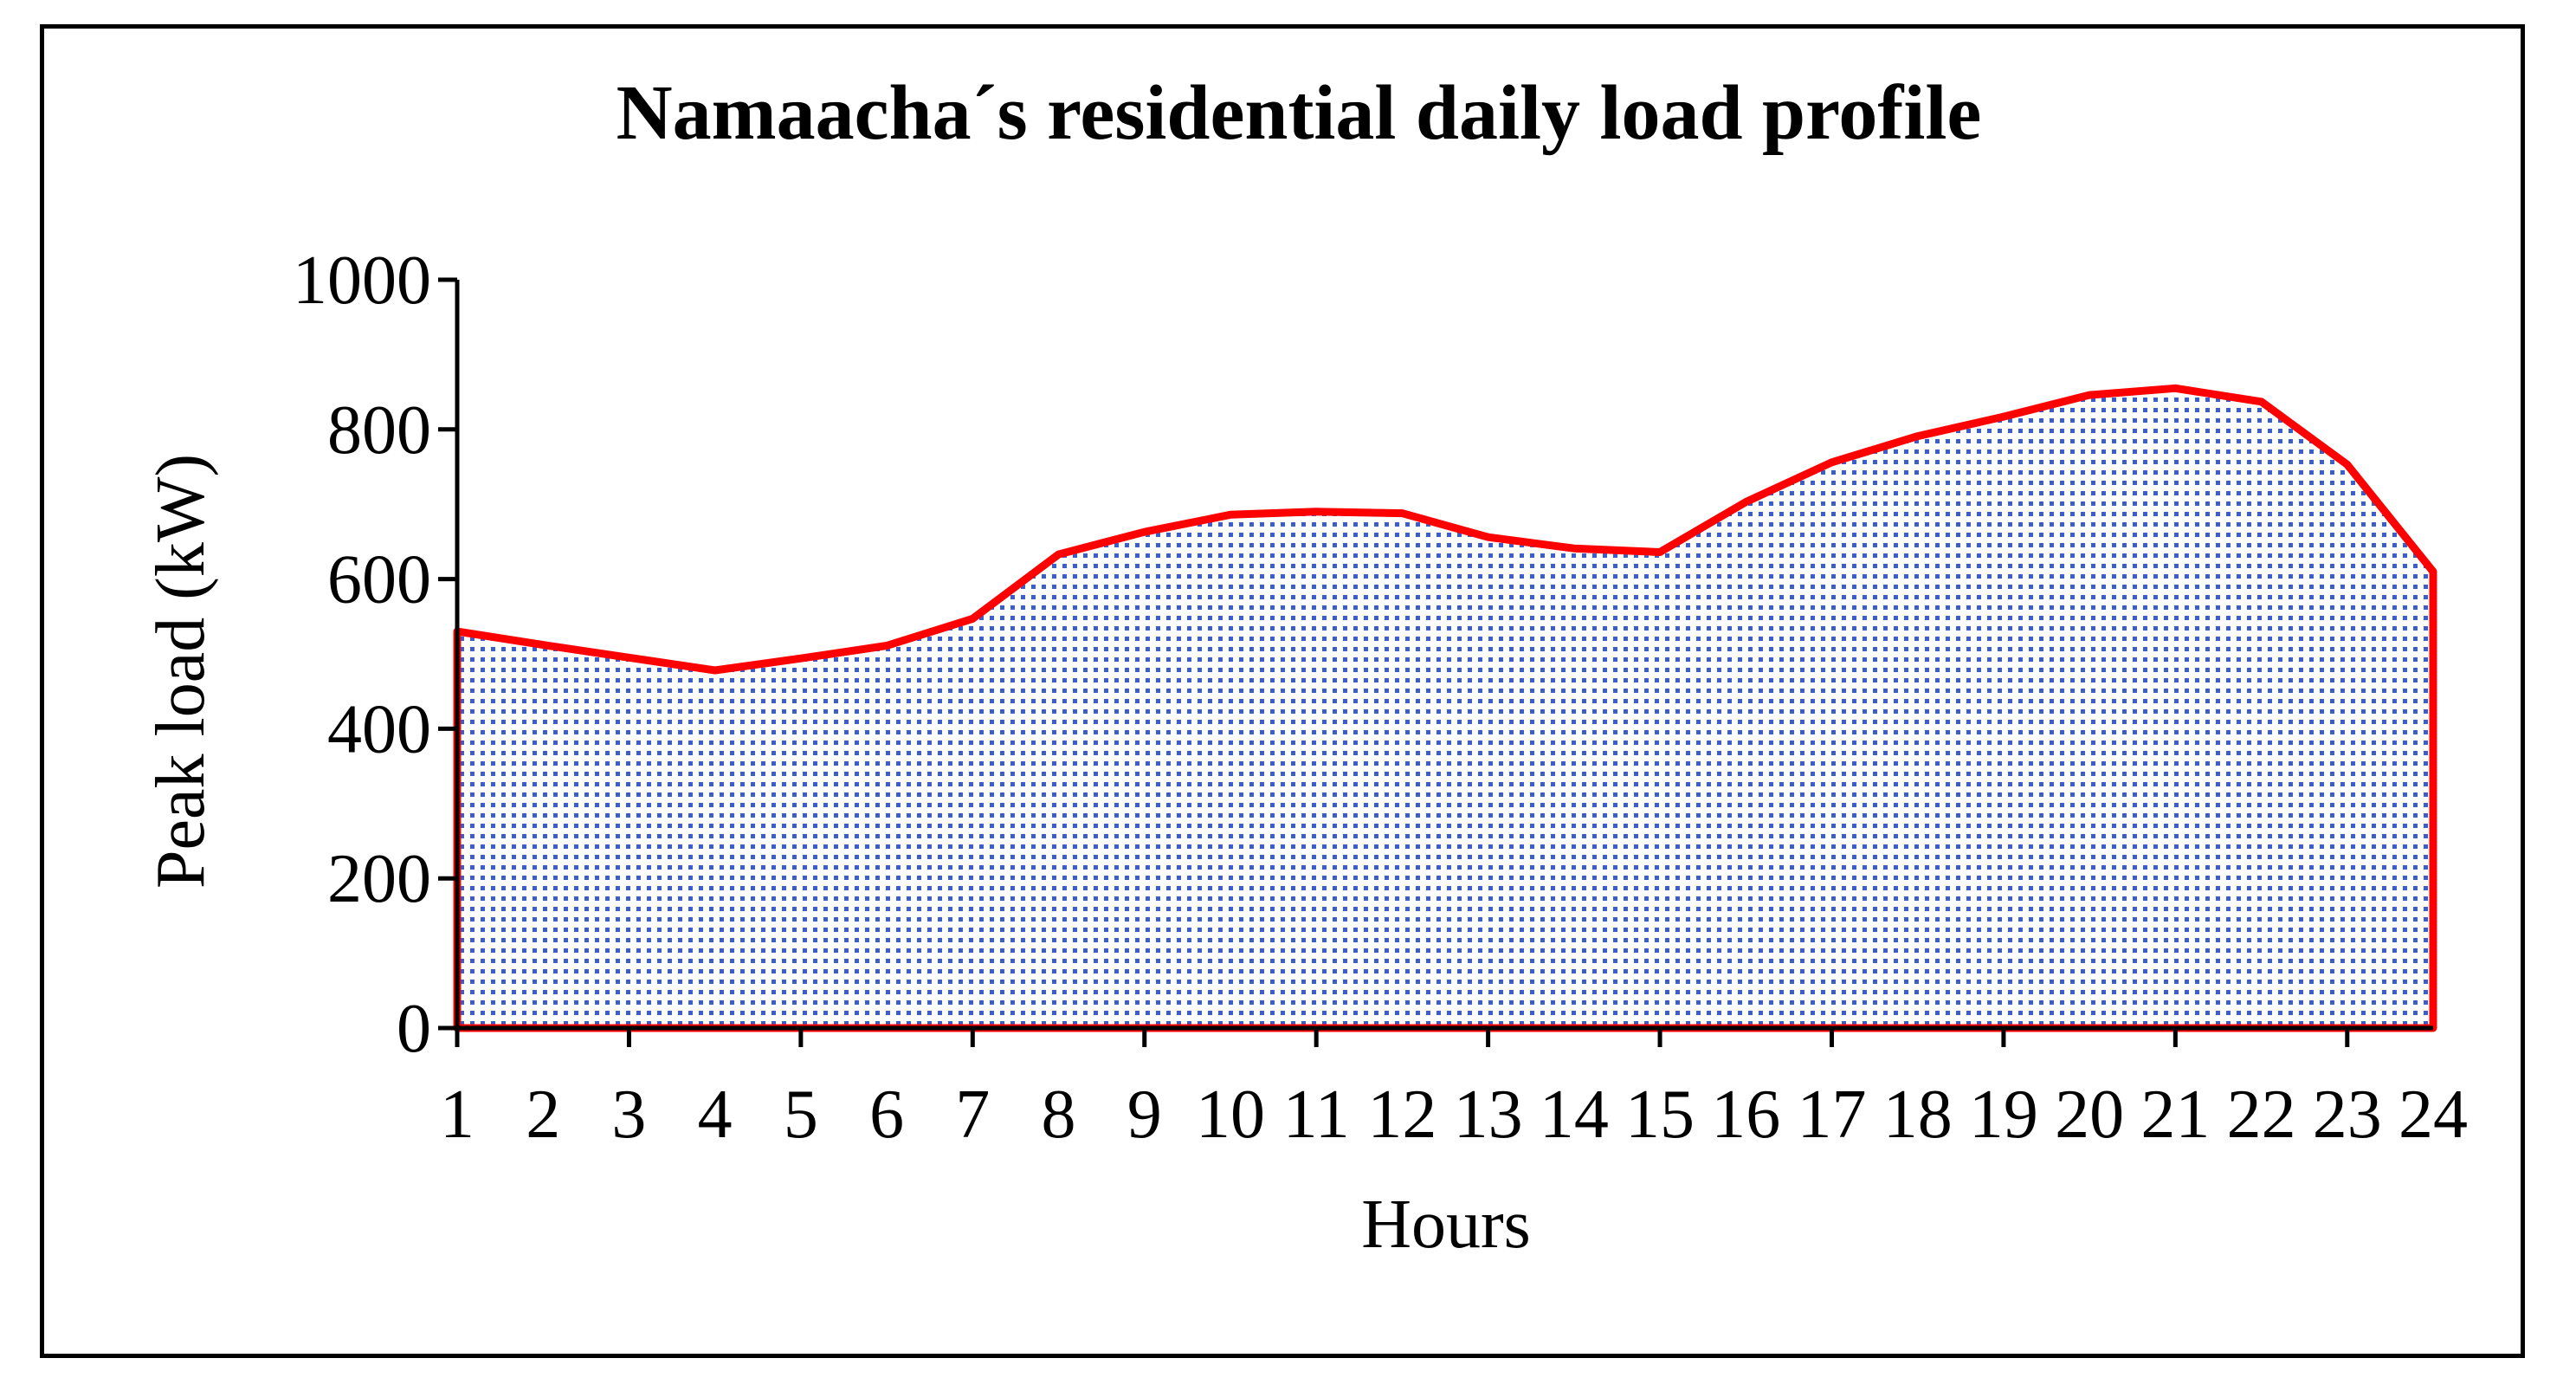 This screenshot has width=2576, height=1397. Describe the element at coordinates (1918, 1115) in the screenshot. I see `x-tick-label: 18` at that location.